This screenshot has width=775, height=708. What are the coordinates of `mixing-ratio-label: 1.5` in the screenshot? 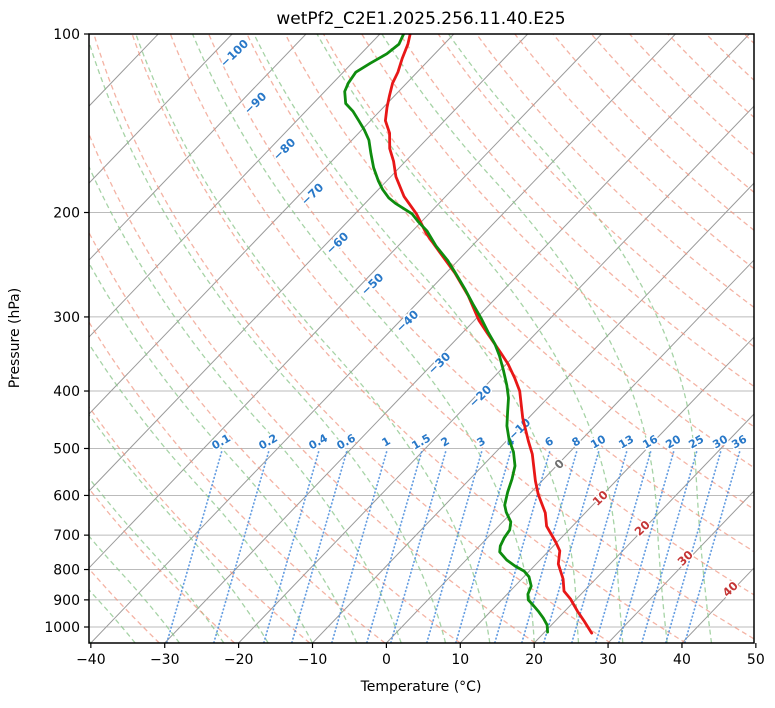 It's located at (421, 441).